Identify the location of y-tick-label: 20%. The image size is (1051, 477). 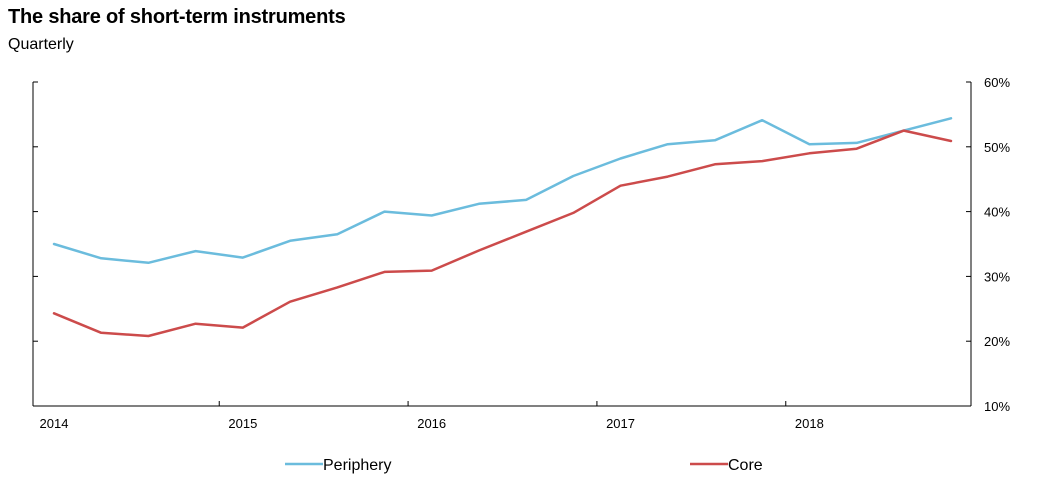
(997, 341).